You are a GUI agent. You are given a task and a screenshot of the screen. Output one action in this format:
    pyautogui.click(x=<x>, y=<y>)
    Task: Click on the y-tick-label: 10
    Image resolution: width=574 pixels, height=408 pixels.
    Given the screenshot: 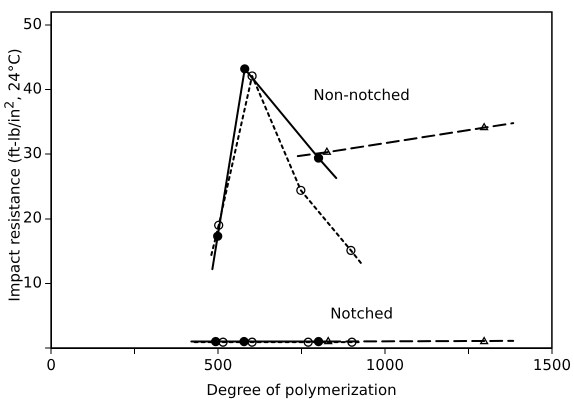 What is the action you would take?
    pyautogui.click(x=32, y=282)
    